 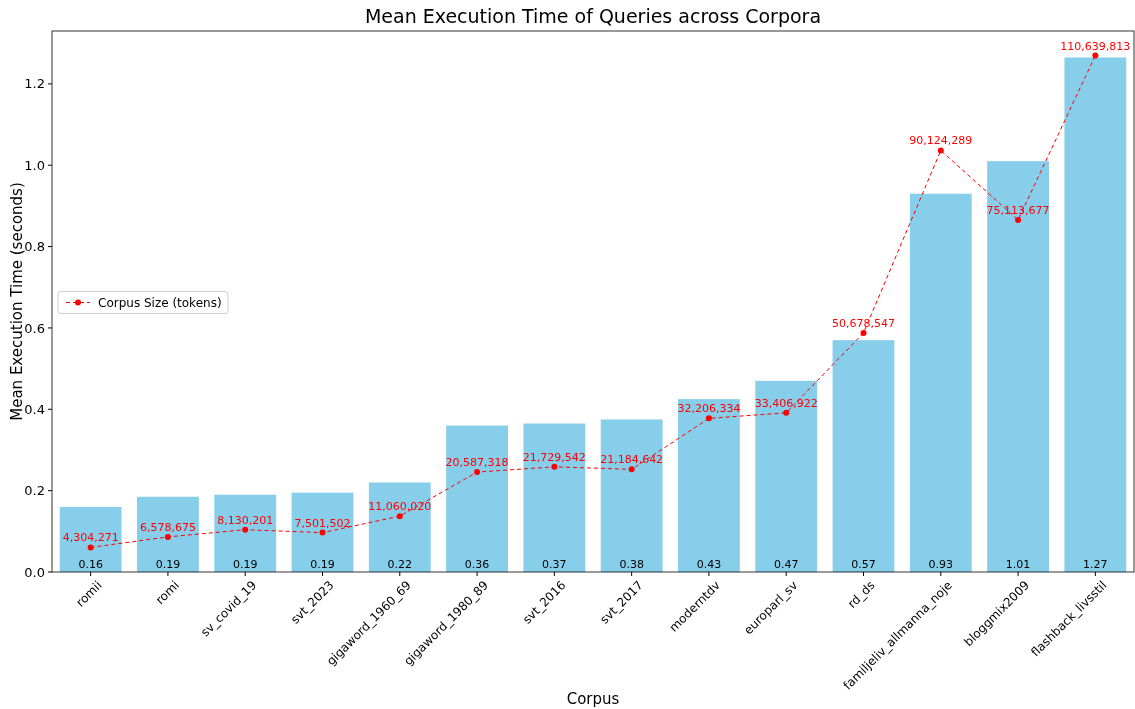 I want to click on data-label: 7,501,502, so click(x=322, y=523).